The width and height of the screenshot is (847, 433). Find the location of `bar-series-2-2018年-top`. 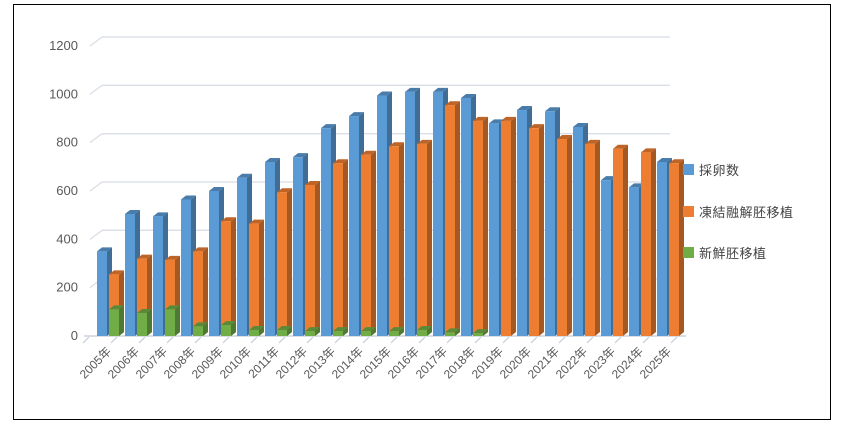

bar-series-2-2018年-top is located at coordinates (480, 118).